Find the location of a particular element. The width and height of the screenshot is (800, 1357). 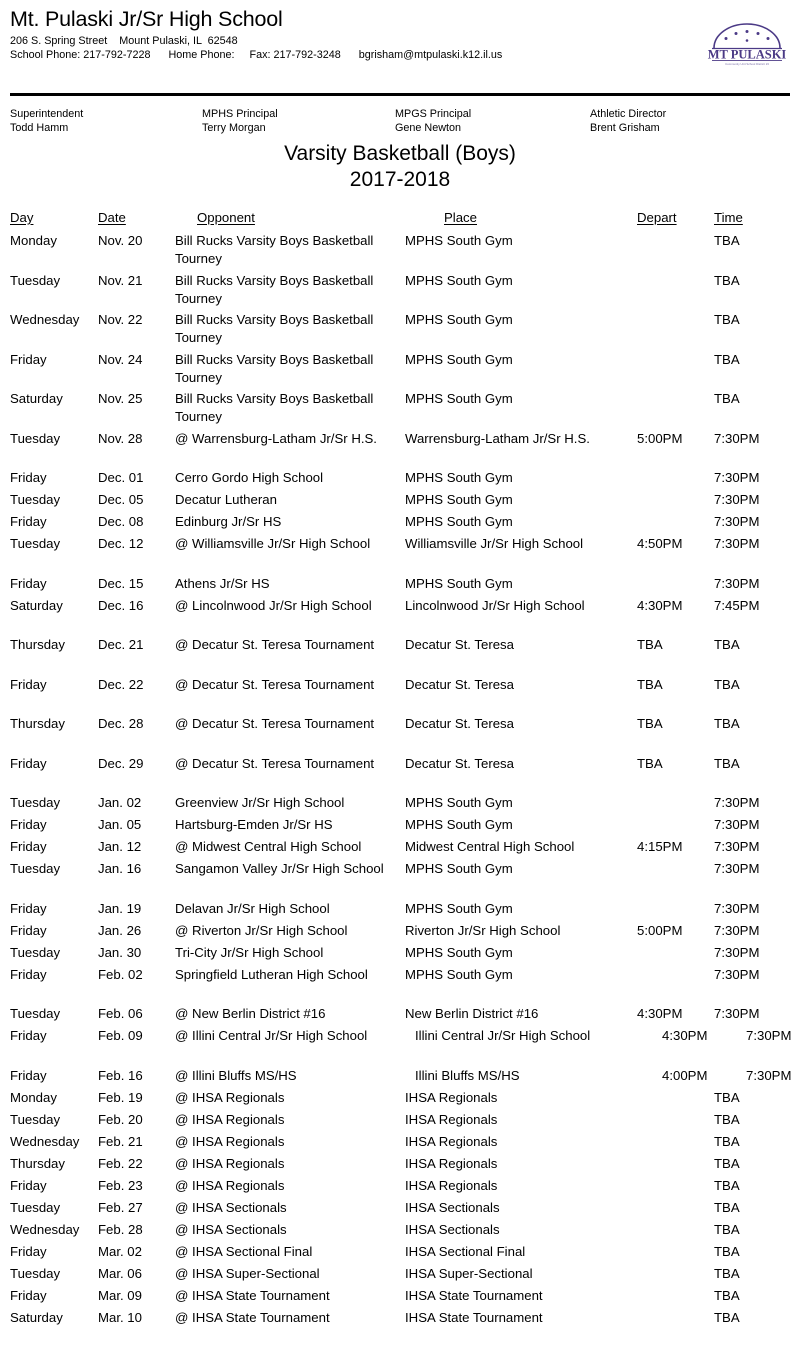

staff-role: MPHS Principal is located at coordinates (240, 114).